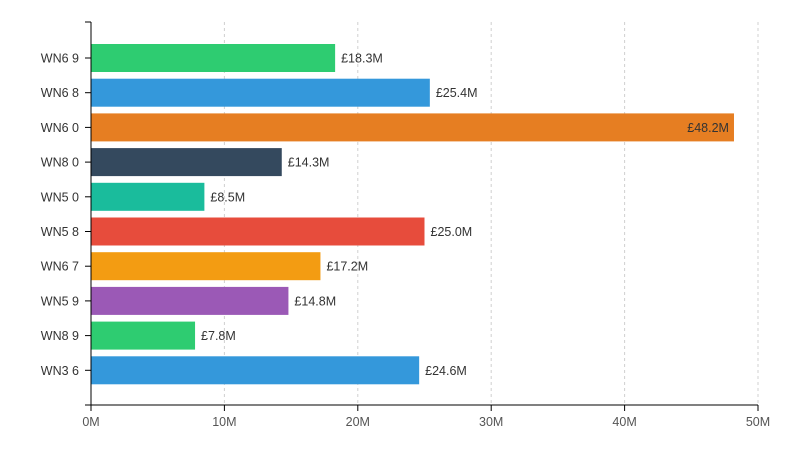 The width and height of the screenshot is (800, 455). I want to click on category-label: WN6 0, so click(60, 128).